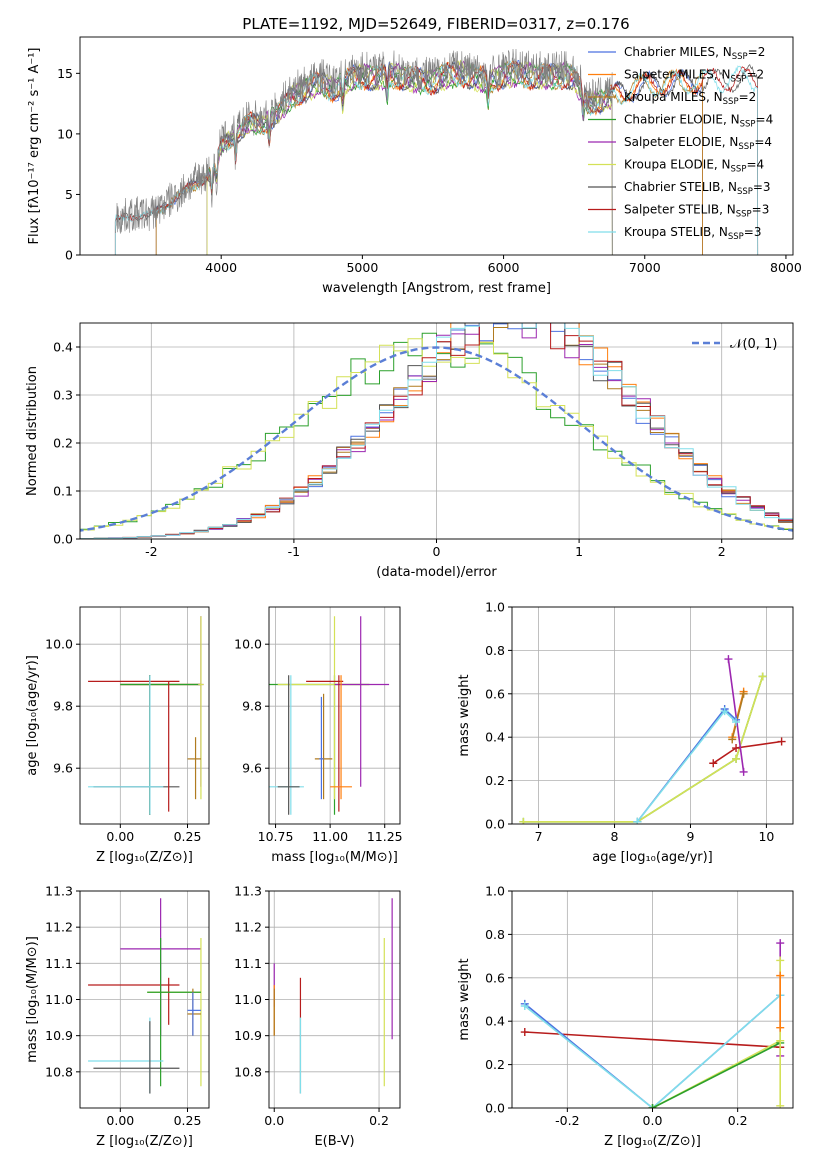 The width and height of the screenshot is (819, 1170). I want to click on legend-label: Kroupa ELODIE, NSSP=4, so click(694, 166).